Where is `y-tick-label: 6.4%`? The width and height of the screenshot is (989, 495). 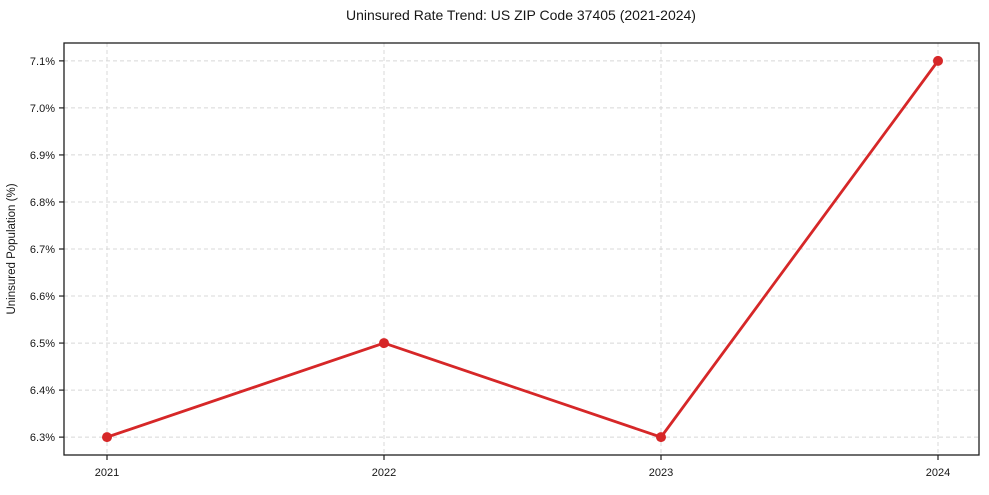
y-tick-label: 6.4% is located at coordinates (42, 391).